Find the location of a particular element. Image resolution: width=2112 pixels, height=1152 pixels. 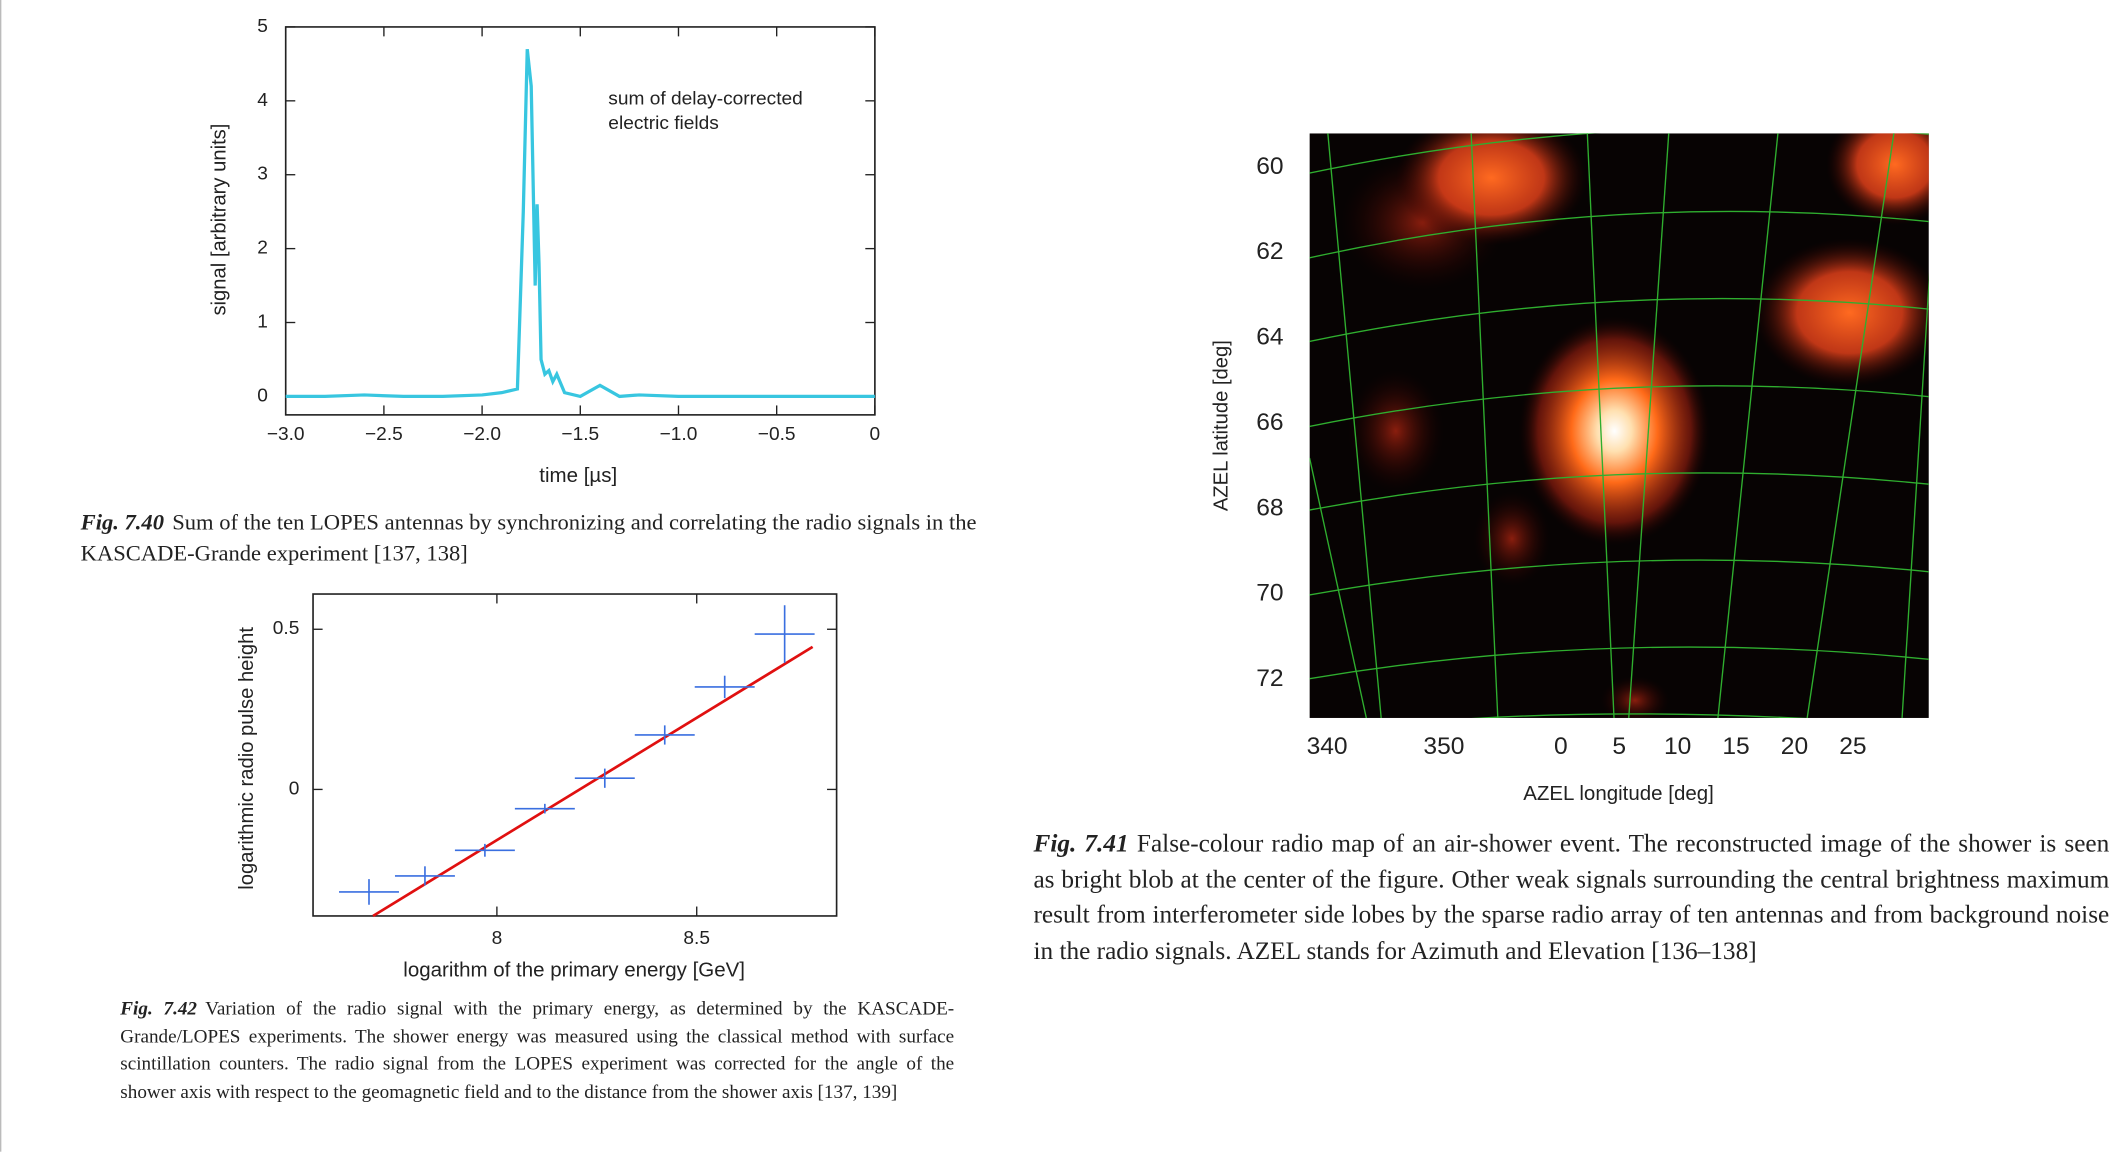

x-tick-label: −2.5 is located at coordinates (384, 434).